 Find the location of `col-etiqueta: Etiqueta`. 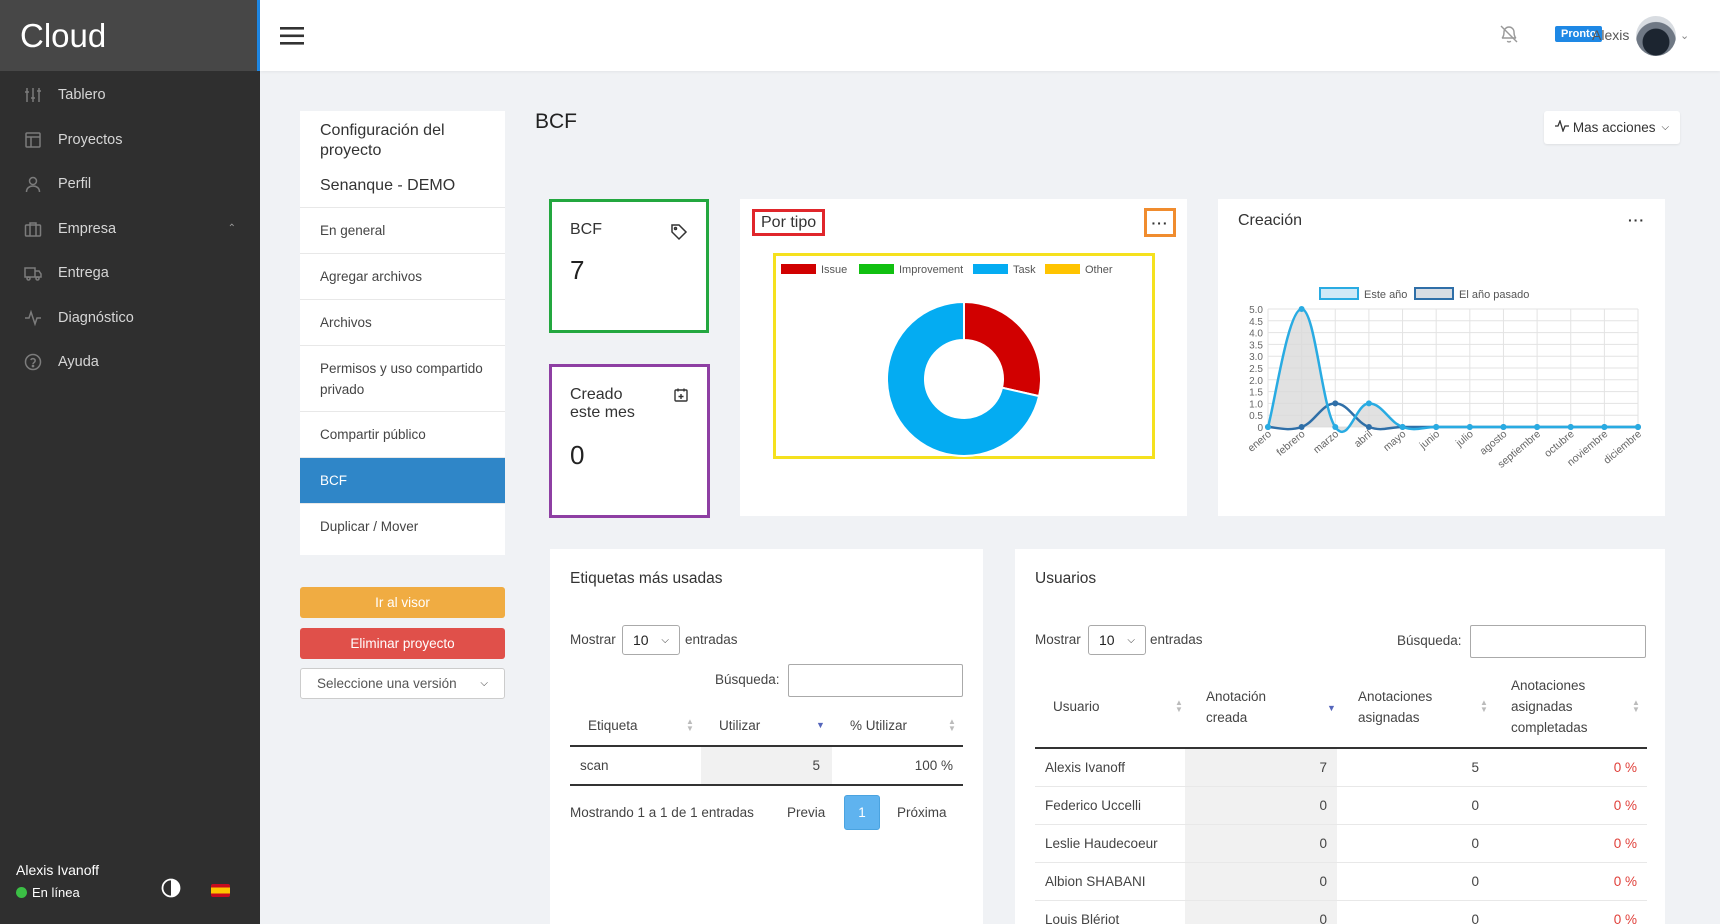

col-etiqueta: Etiqueta is located at coordinates (613, 725).